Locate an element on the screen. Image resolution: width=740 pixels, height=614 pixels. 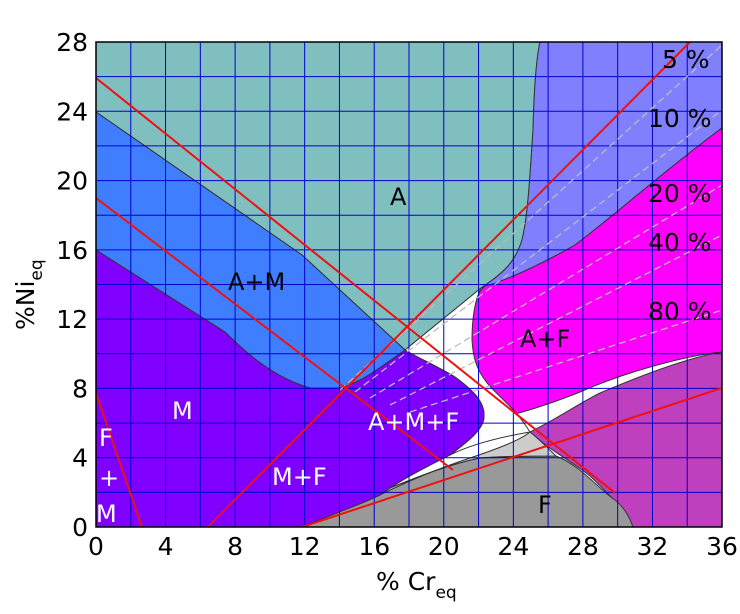
y-tick-label: 12 is located at coordinates (72, 319).